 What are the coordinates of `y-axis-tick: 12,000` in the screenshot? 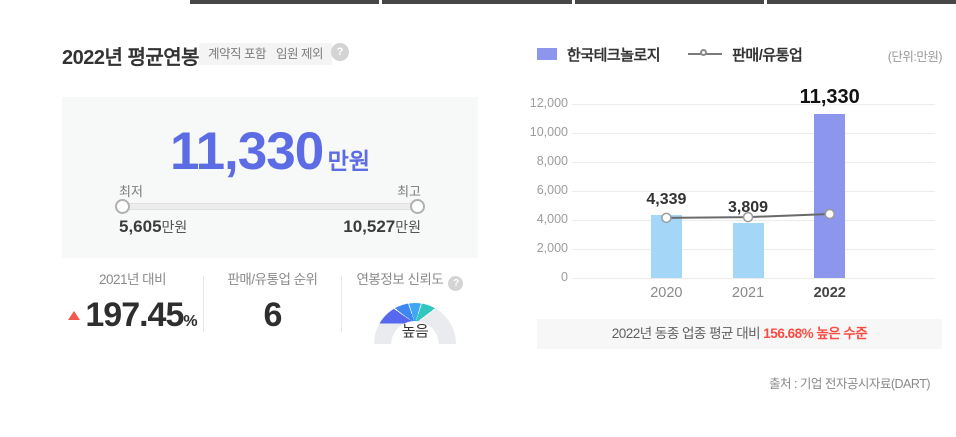 It's located at (548, 103).